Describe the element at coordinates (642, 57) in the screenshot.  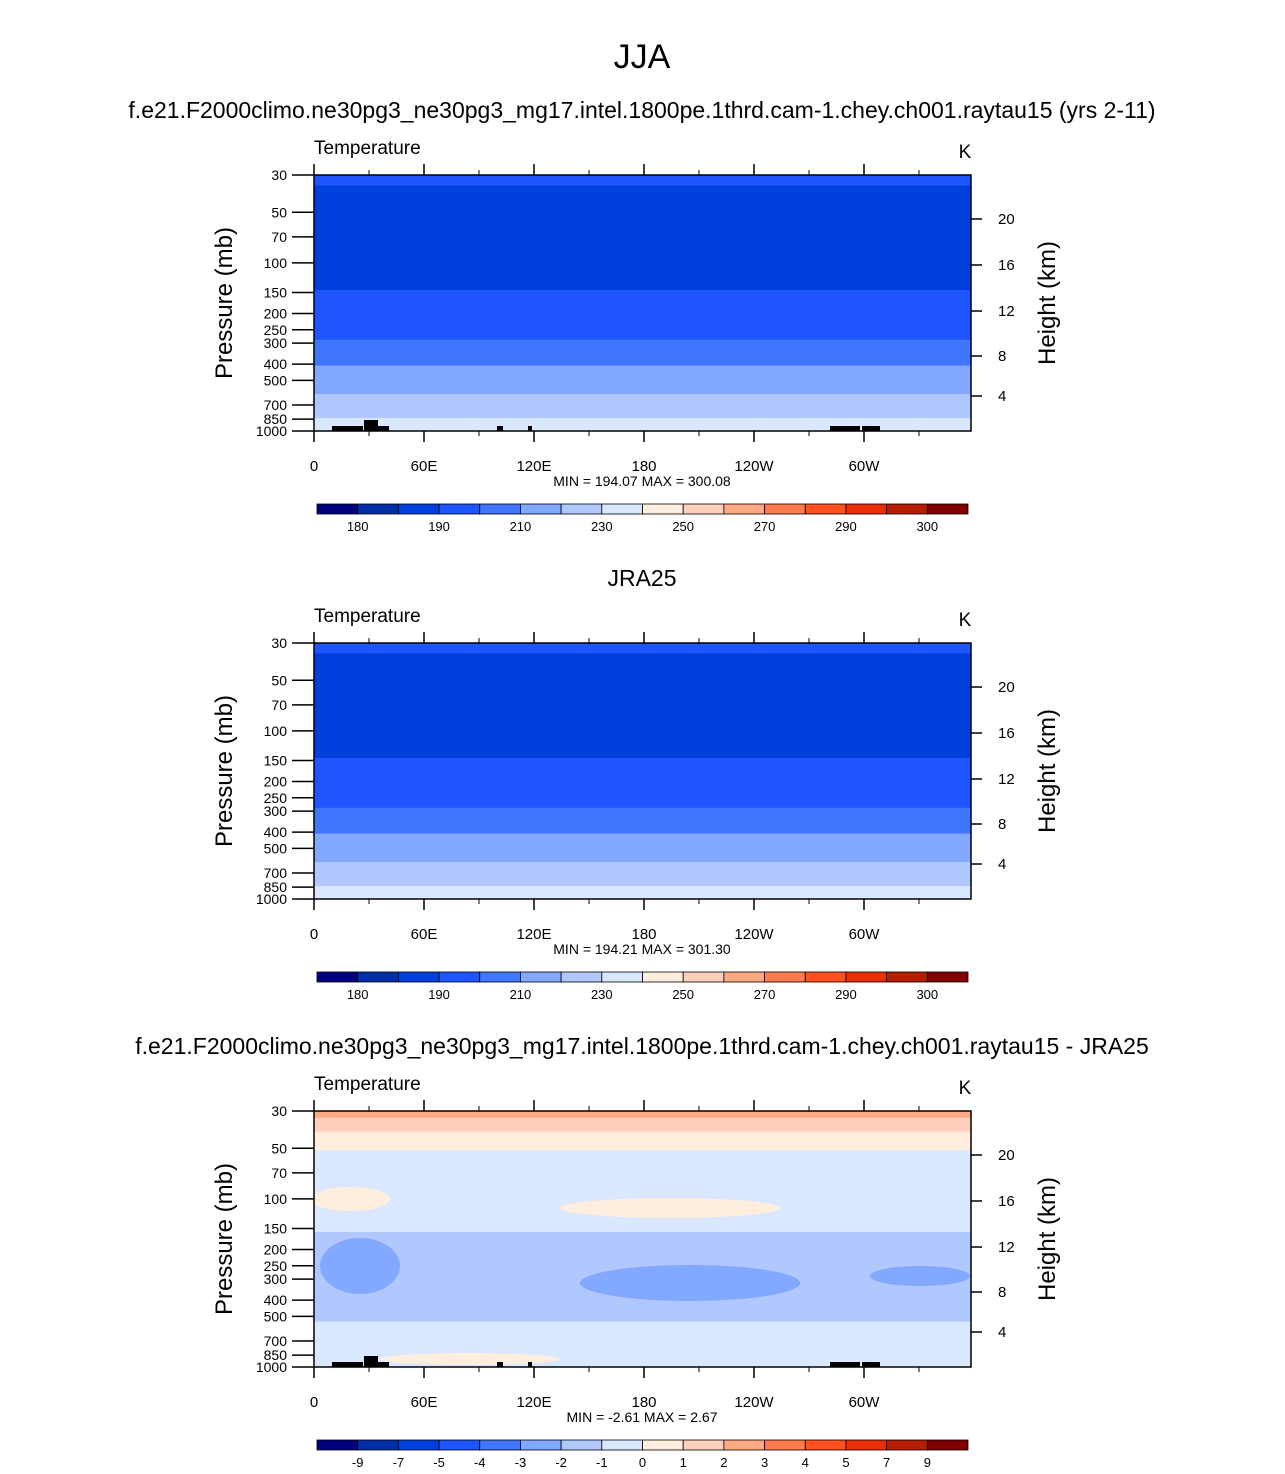
I see `page-title: JJA` at that location.